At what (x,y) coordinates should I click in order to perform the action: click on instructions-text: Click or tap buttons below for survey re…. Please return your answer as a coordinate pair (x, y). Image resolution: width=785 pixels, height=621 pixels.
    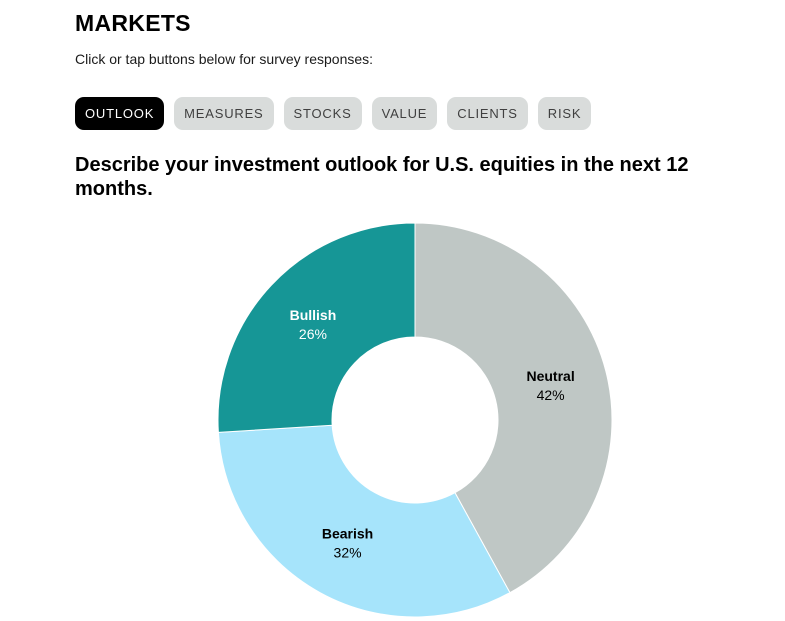
    Looking at the image, I should click on (224, 59).